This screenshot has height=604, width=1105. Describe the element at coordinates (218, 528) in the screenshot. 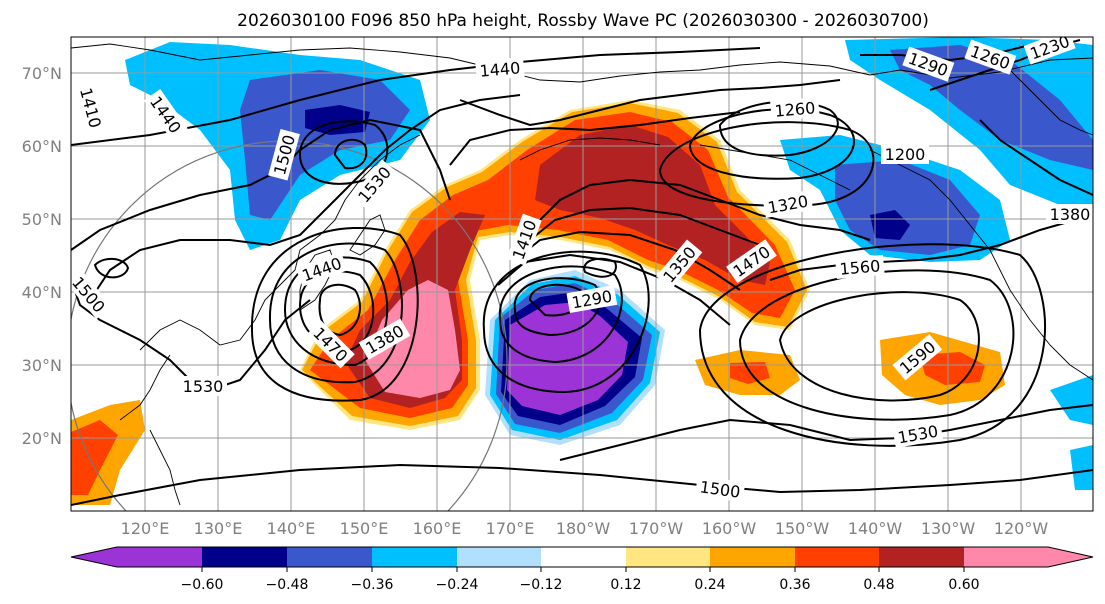

I see `lon-label: 130°E` at that location.